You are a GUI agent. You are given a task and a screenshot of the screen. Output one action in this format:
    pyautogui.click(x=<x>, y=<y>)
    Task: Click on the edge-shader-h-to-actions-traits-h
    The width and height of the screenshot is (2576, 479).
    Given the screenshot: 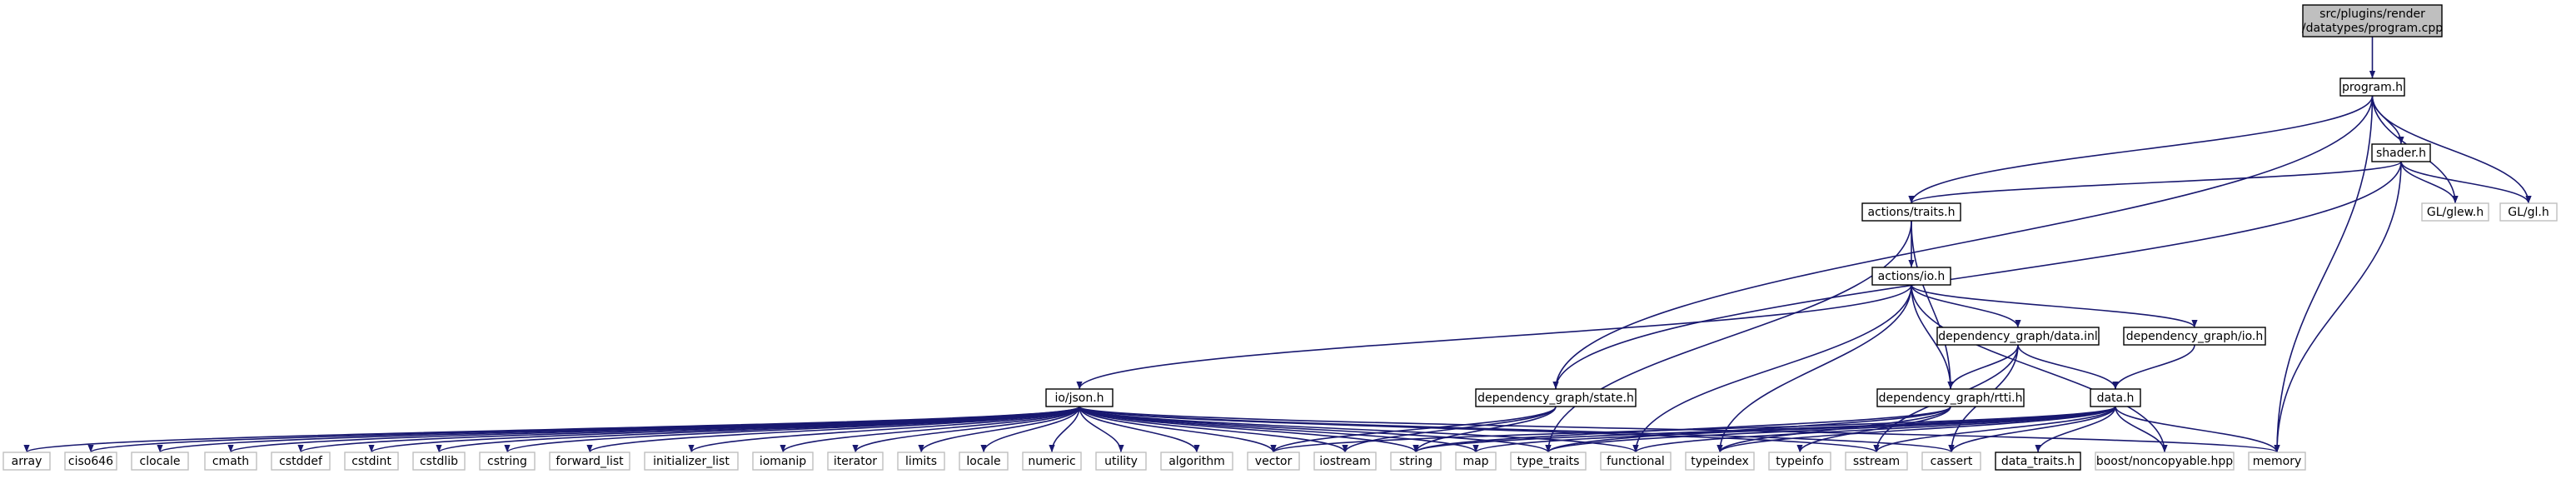 What is the action you would take?
    pyautogui.click(x=2155, y=182)
    